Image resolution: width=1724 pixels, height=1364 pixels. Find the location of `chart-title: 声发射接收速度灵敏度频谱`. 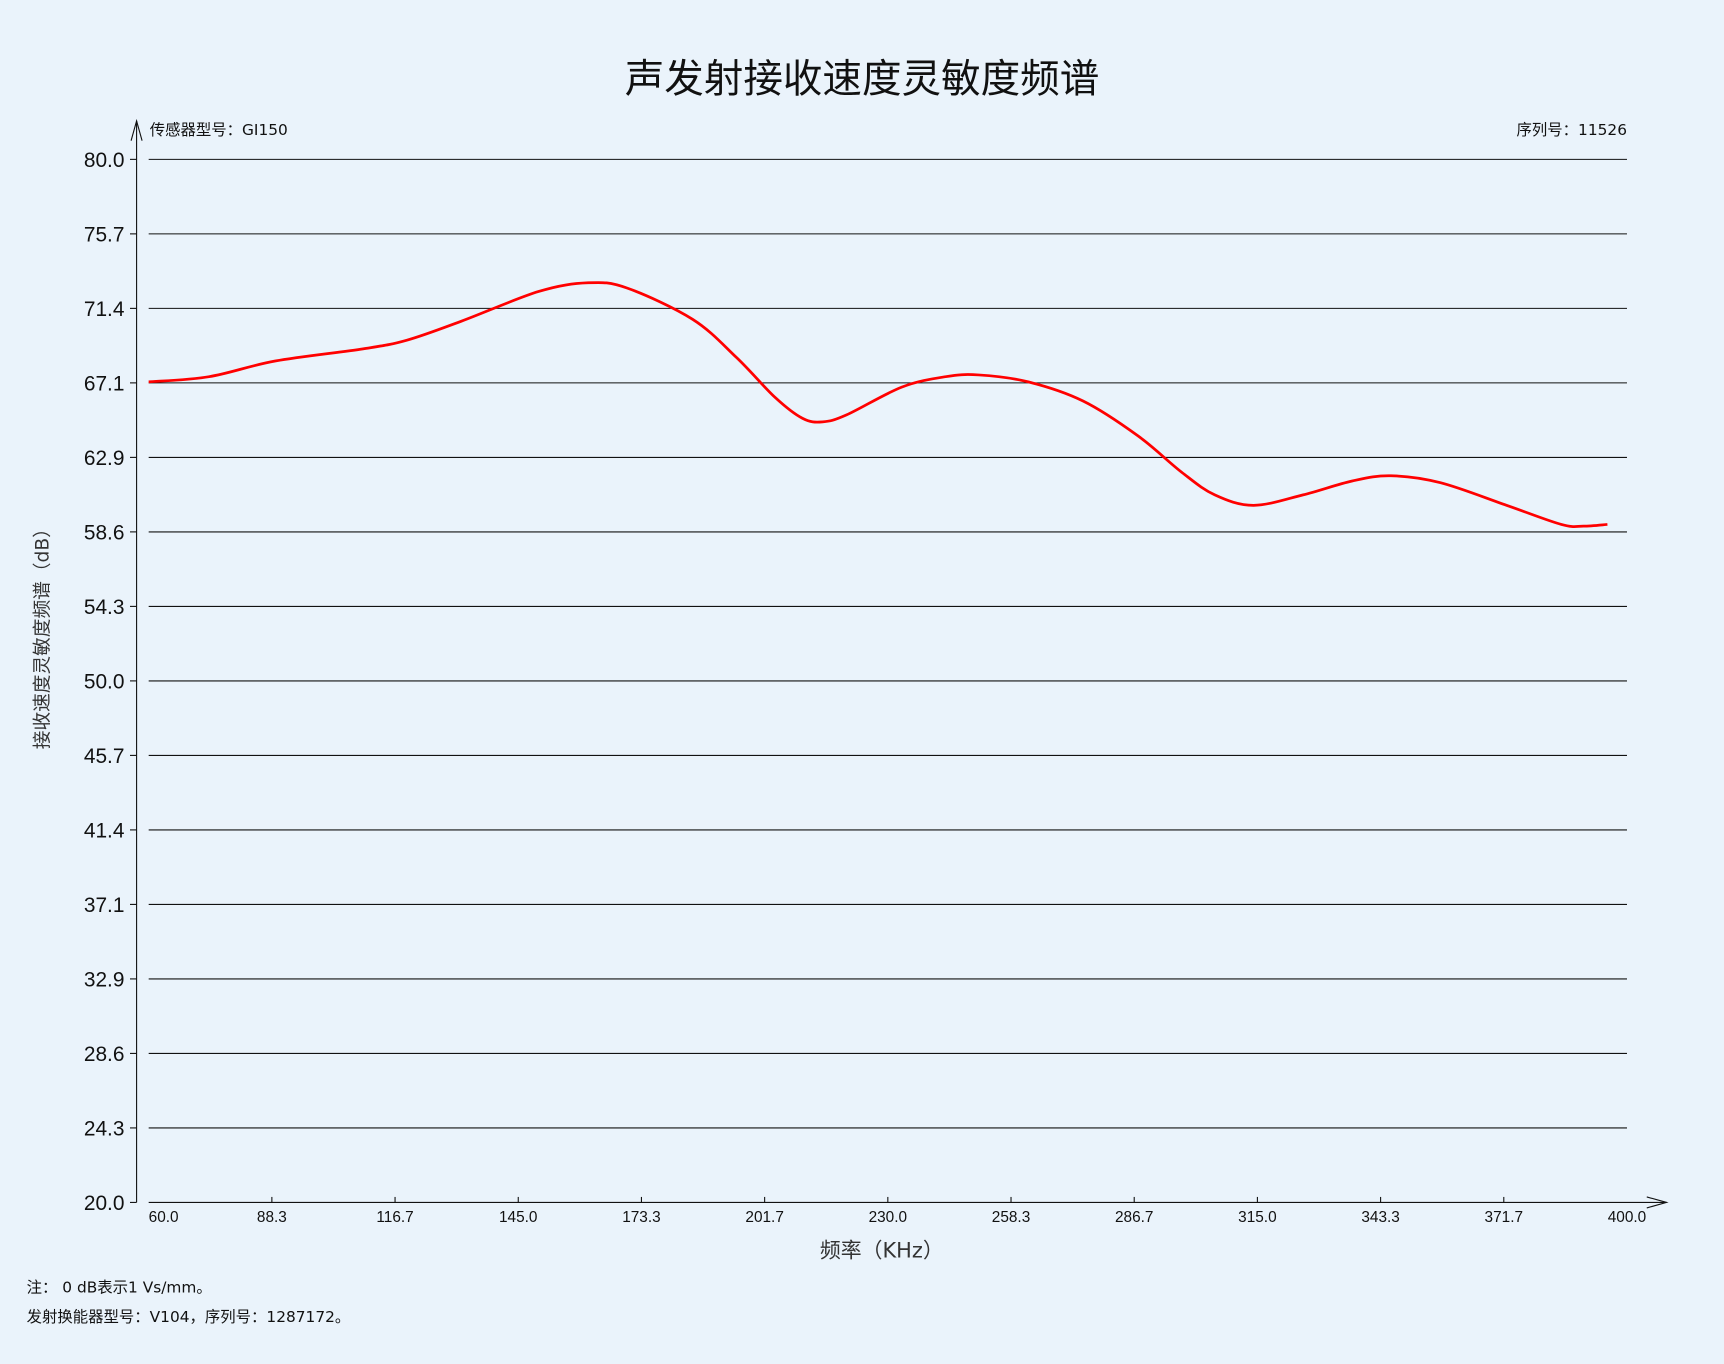

chart-title: 声发射接收速度灵敏度频谱 is located at coordinates (862, 79).